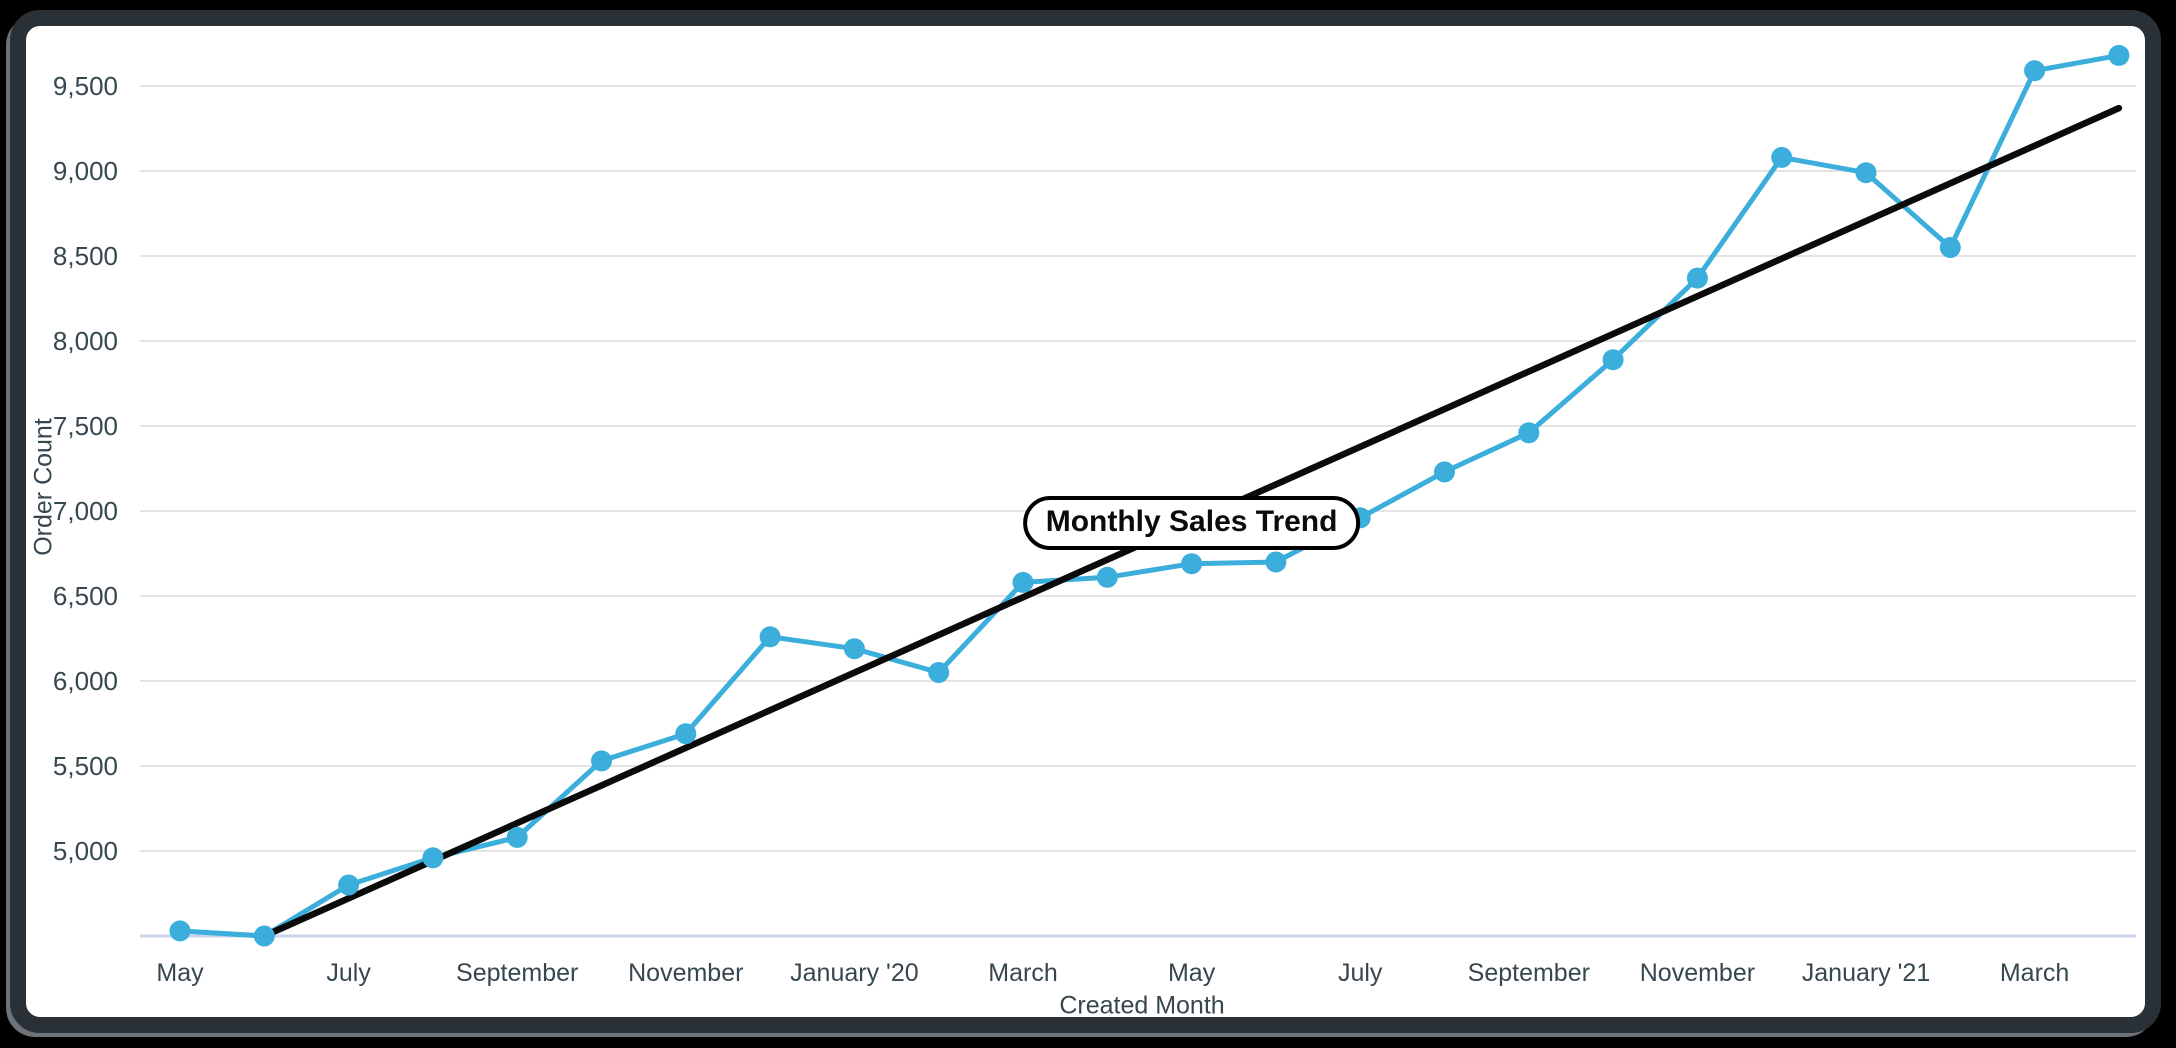 The width and height of the screenshot is (2176, 1048). What do you see at coordinates (85, 511) in the screenshot?
I see `y-tick-label: 7,000` at bounding box center [85, 511].